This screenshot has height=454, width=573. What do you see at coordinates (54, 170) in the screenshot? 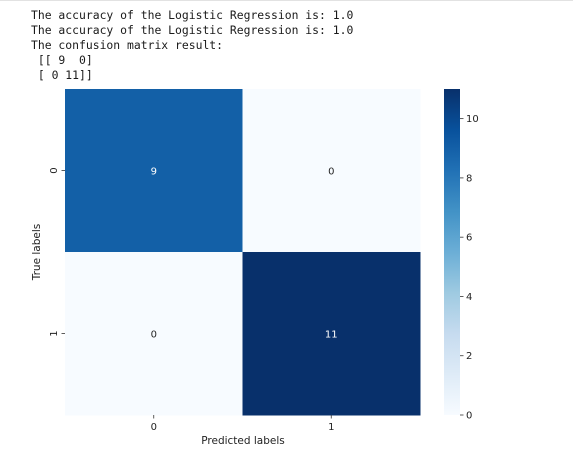
I see `y-tick-label: 0` at bounding box center [54, 170].